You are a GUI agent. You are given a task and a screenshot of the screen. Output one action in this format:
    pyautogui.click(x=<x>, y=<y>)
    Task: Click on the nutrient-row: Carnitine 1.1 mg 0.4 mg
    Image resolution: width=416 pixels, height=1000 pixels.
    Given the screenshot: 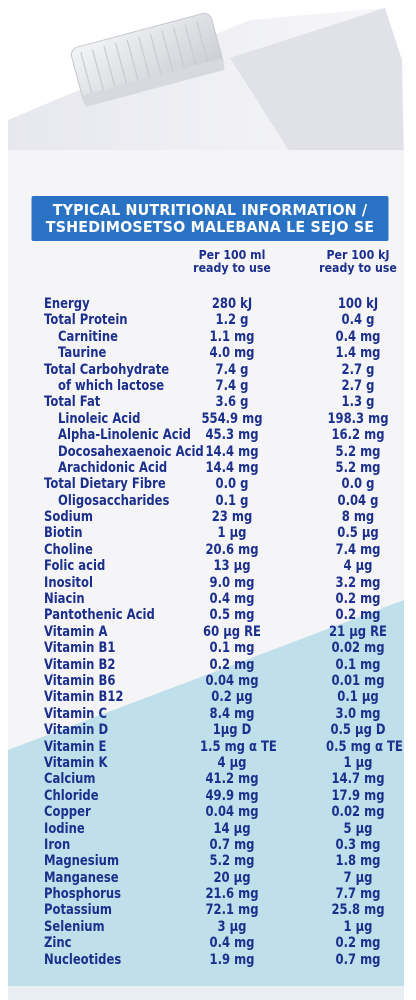 What is the action you would take?
    pyautogui.click(x=210, y=337)
    